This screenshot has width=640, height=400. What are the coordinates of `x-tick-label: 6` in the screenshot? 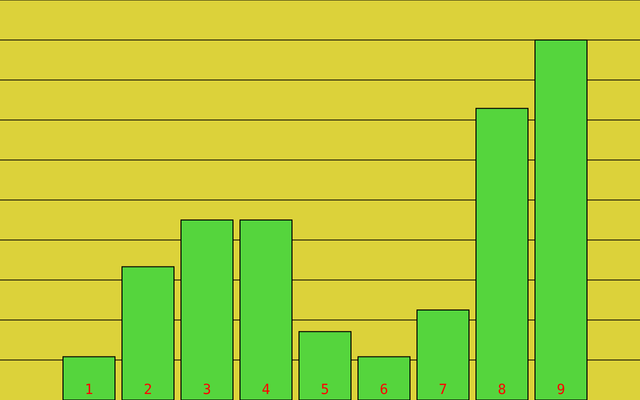 It's located at (384, 390).